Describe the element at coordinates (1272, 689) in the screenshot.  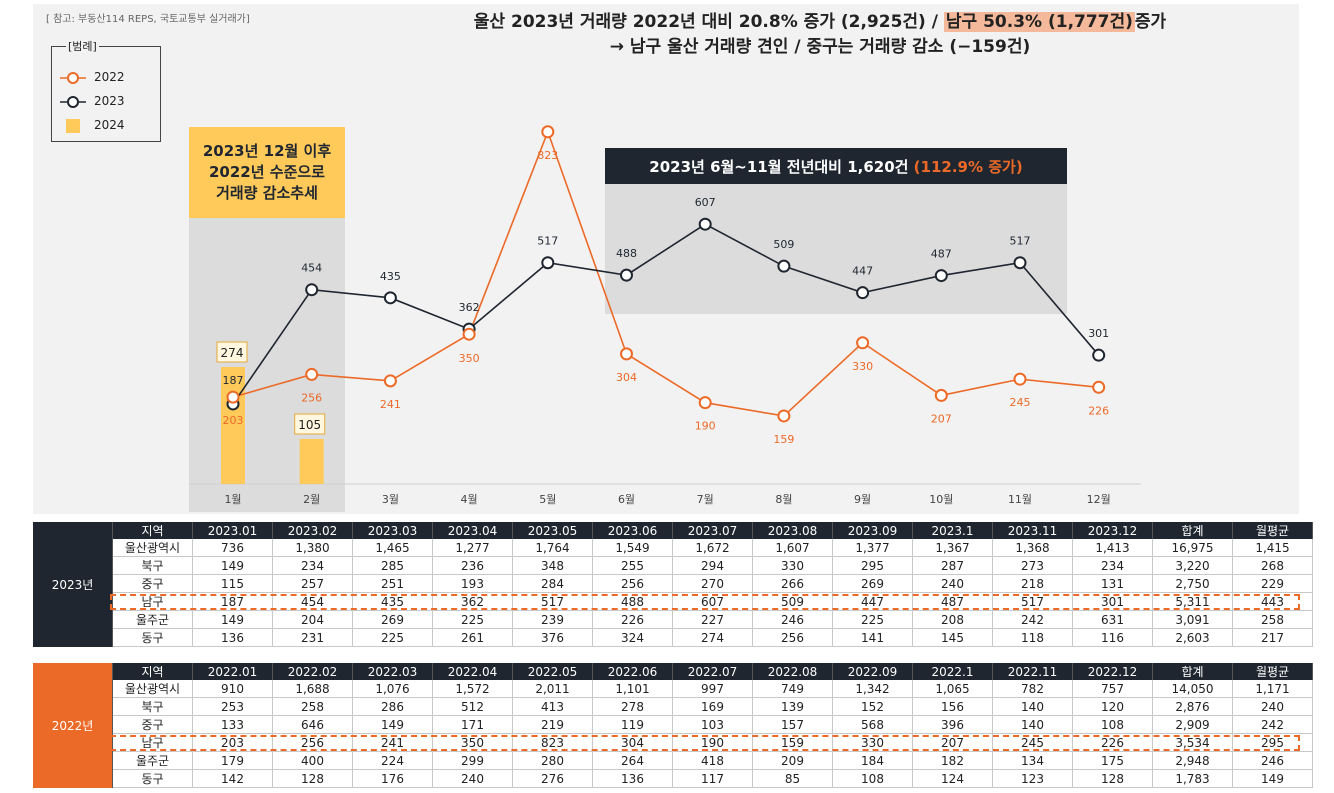
I see `table-cell: 1,171` at that location.